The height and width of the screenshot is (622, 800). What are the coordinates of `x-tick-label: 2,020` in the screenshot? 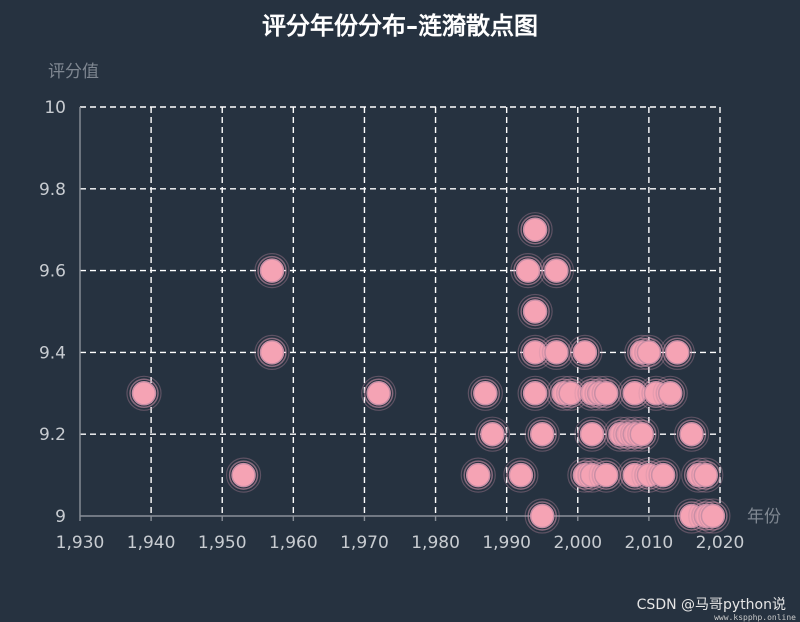 It's located at (720, 543).